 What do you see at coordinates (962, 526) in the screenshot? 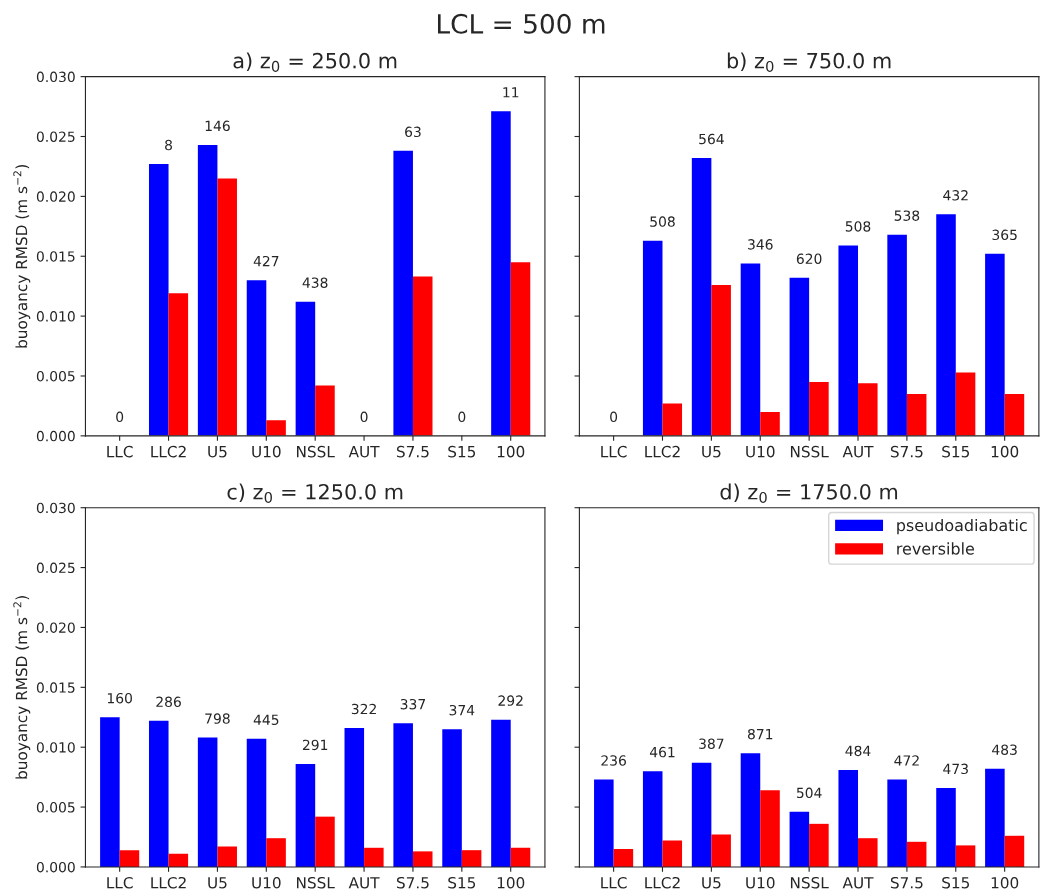
I see `legend-label: pseudoadiabatic` at bounding box center [962, 526].